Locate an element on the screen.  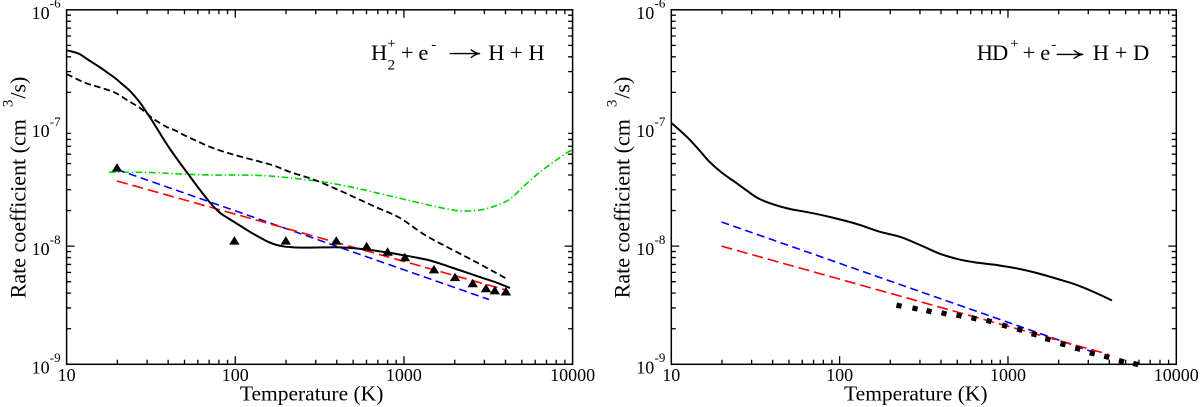
svg-text: H + D is located at coordinates (1121, 52).